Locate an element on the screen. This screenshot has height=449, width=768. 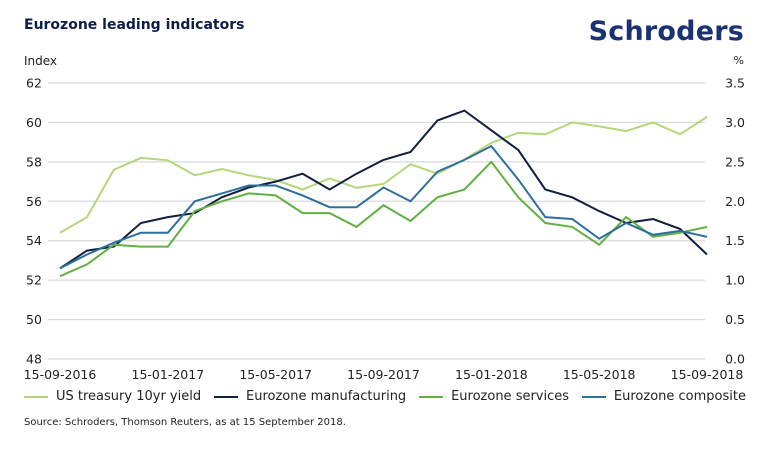
right-axis-unit: % is located at coordinates (738, 60).